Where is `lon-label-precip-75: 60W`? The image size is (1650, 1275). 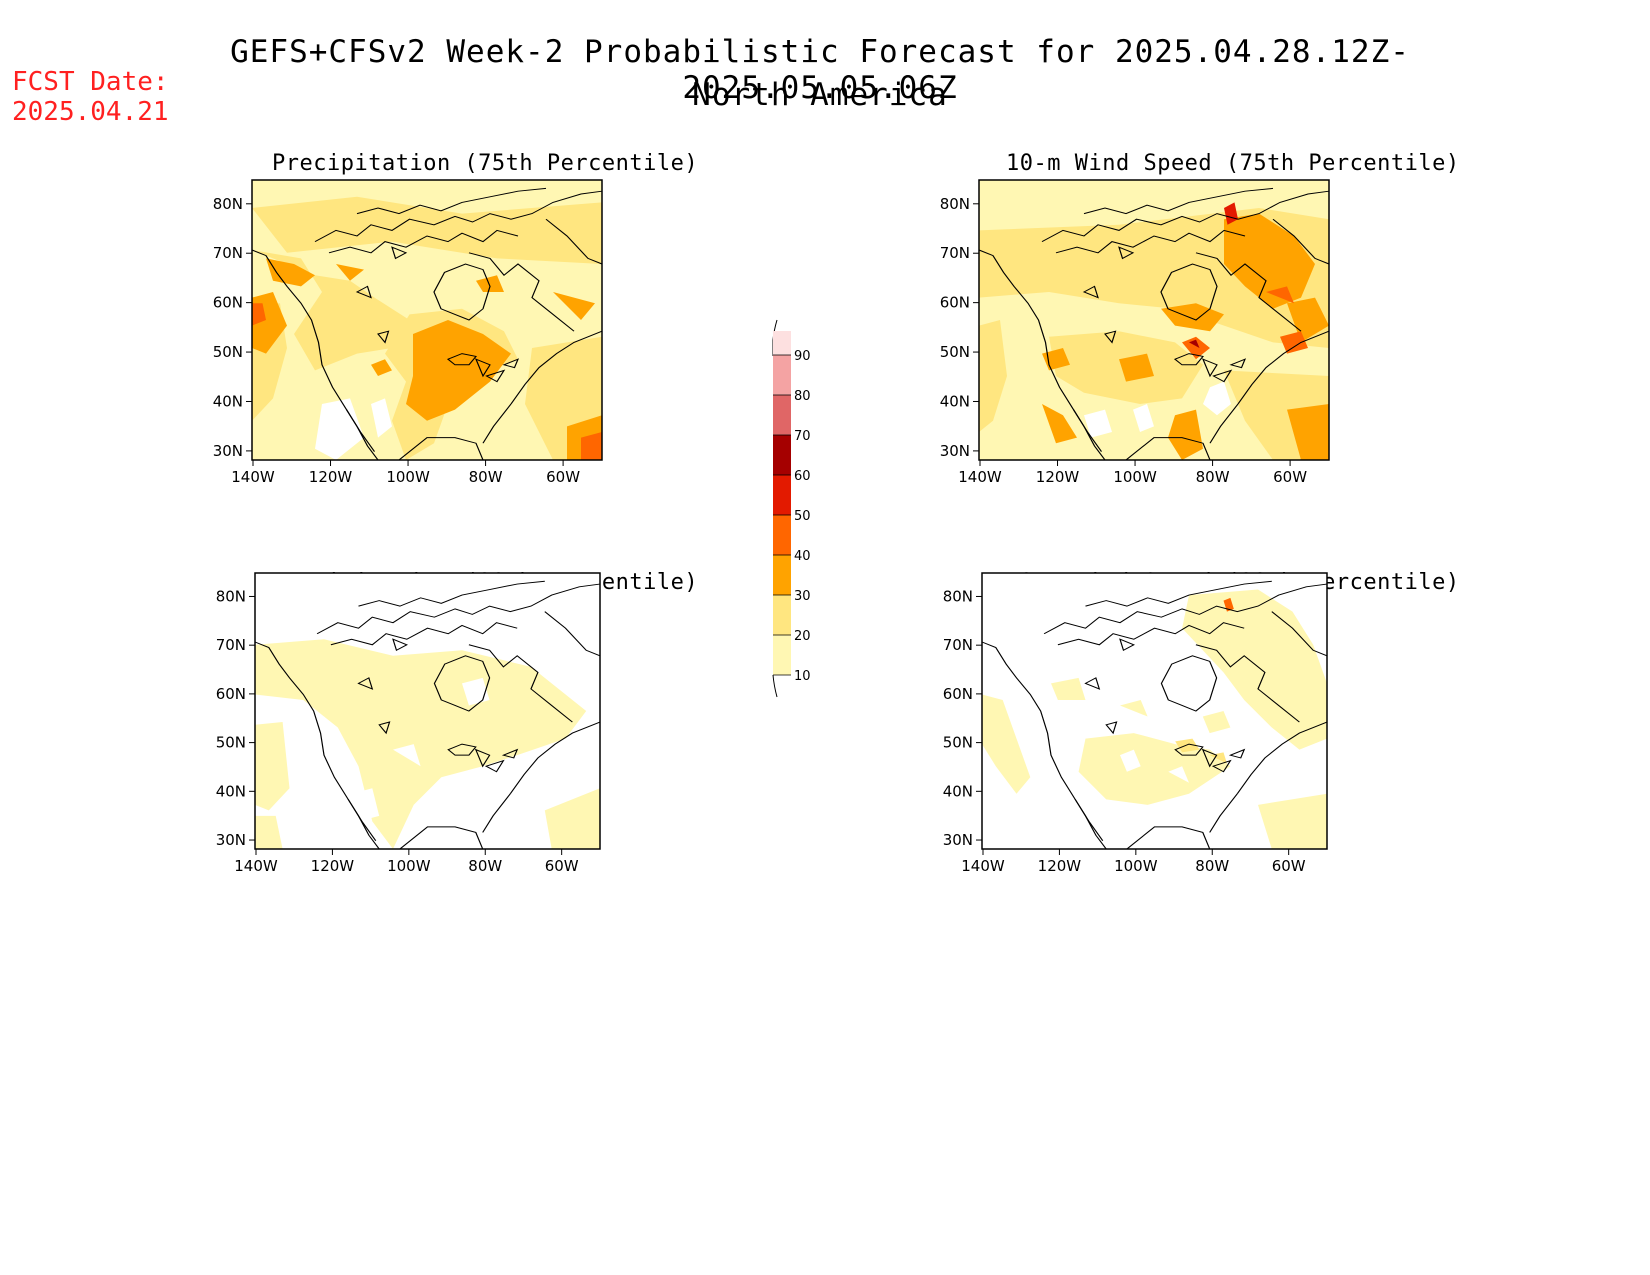
lon-label-precip-75: 60W is located at coordinates (563, 477).